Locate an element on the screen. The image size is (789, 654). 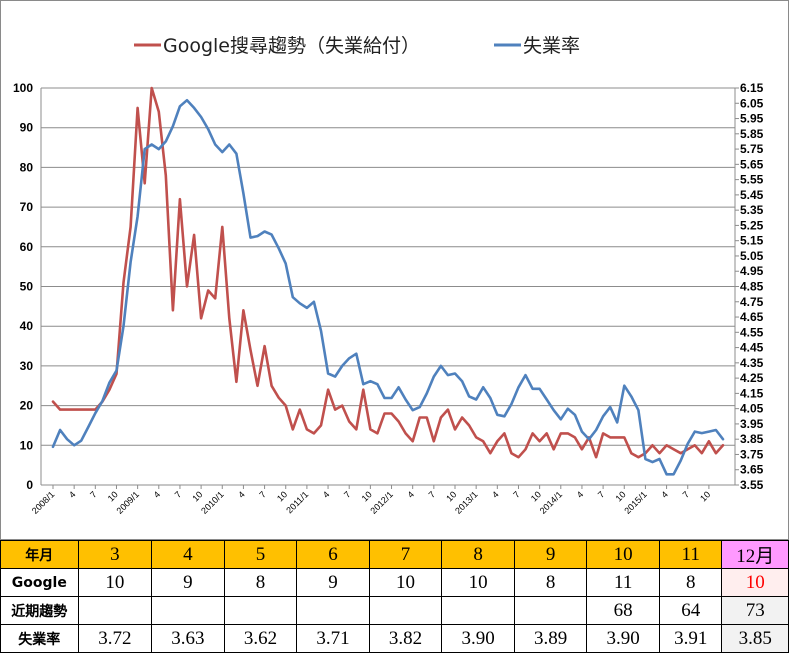
y-right-tick-label: 4.25 is located at coordinates (752, 378).